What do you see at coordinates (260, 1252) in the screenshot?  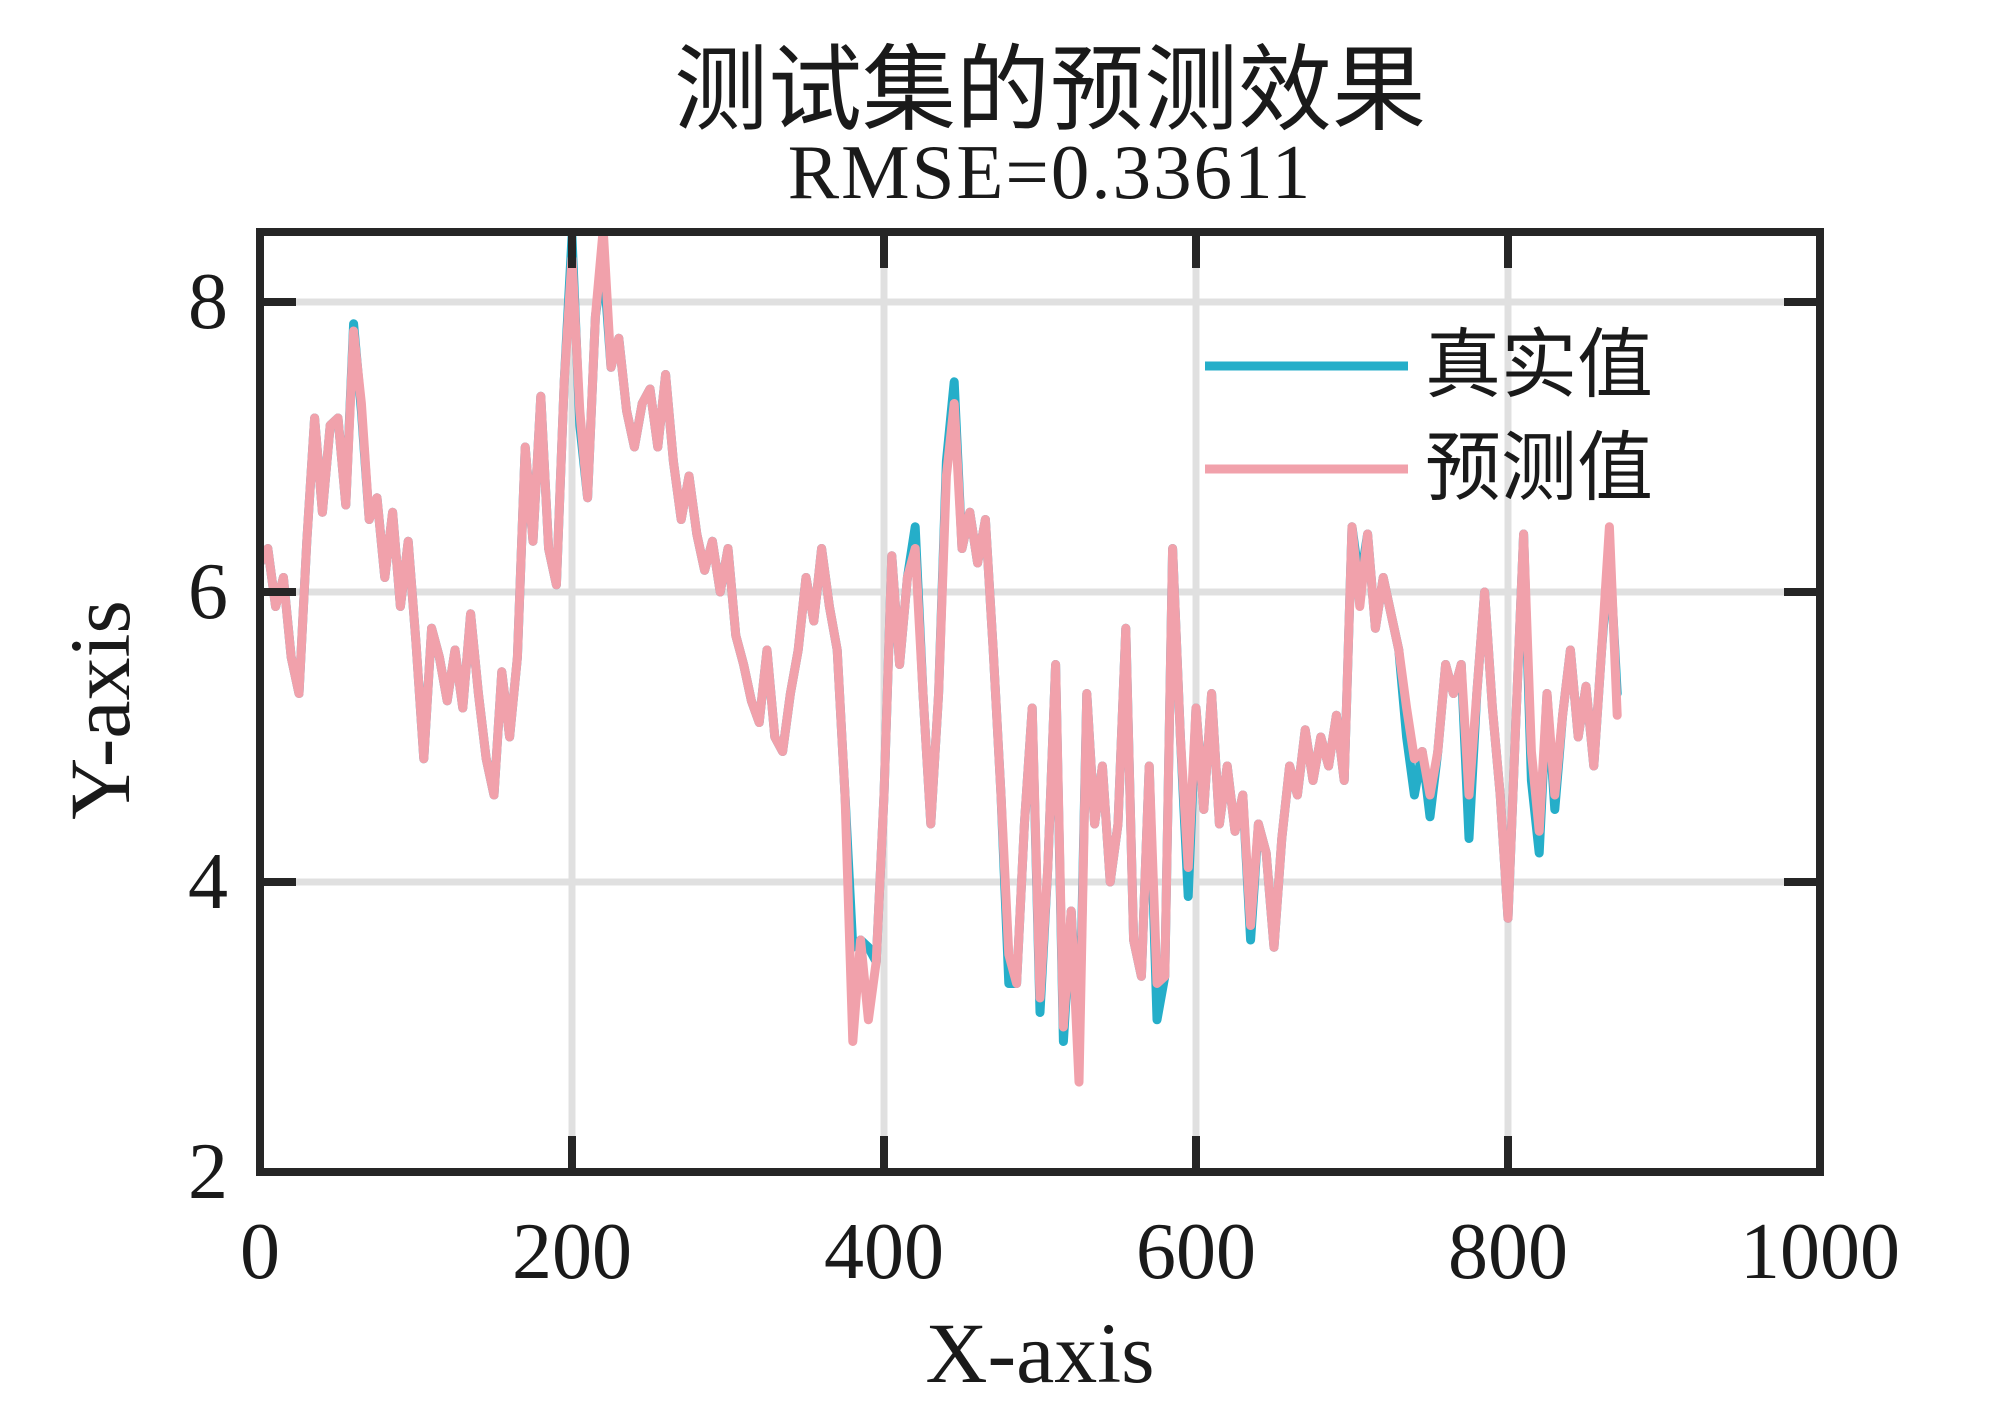 I see `x-tick-label: 0` at bounding box center [260, 1252].